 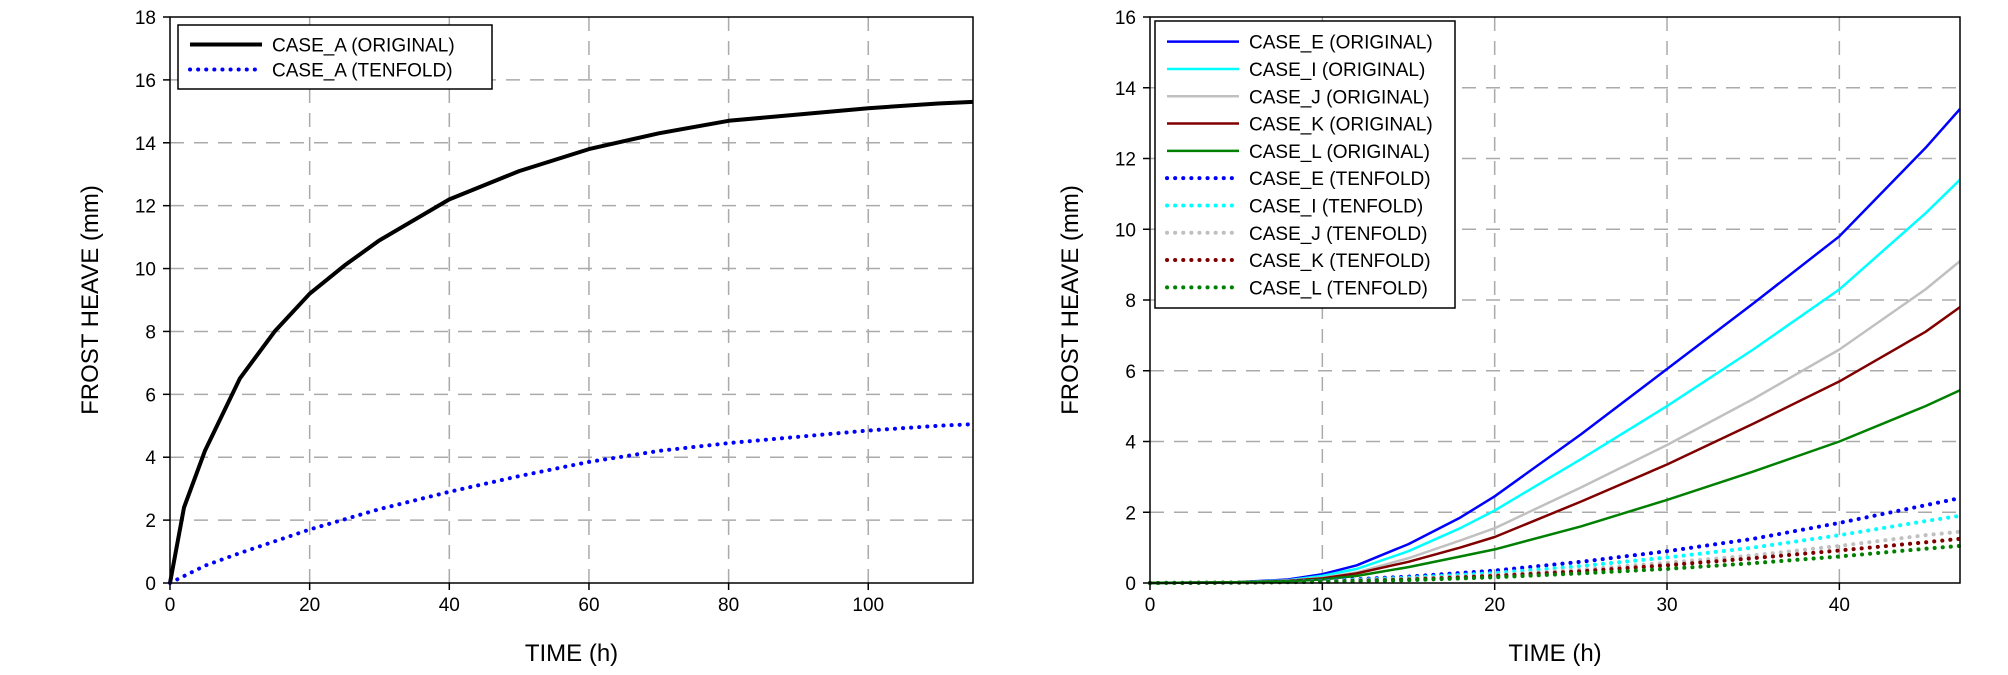 What do you see at coordinates (728, 605) in the screenshot?
I see `x-tick-label: 80` at bounding box center [728, 605].